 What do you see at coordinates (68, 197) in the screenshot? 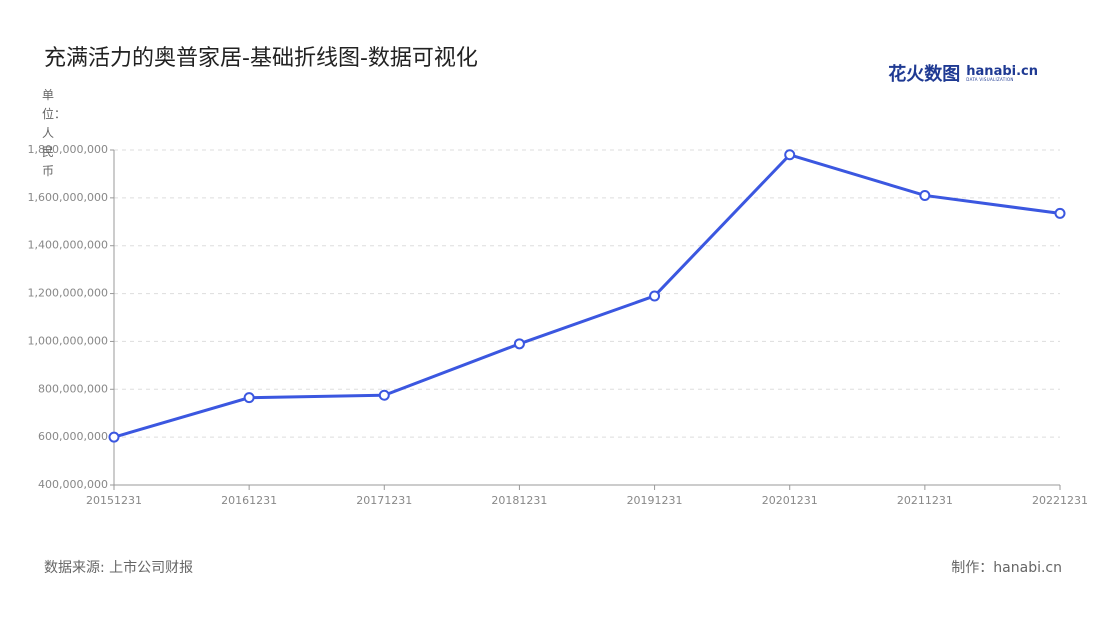
I see `y-tick-label: 1,600,000,000` at bounding box center [68, 197].